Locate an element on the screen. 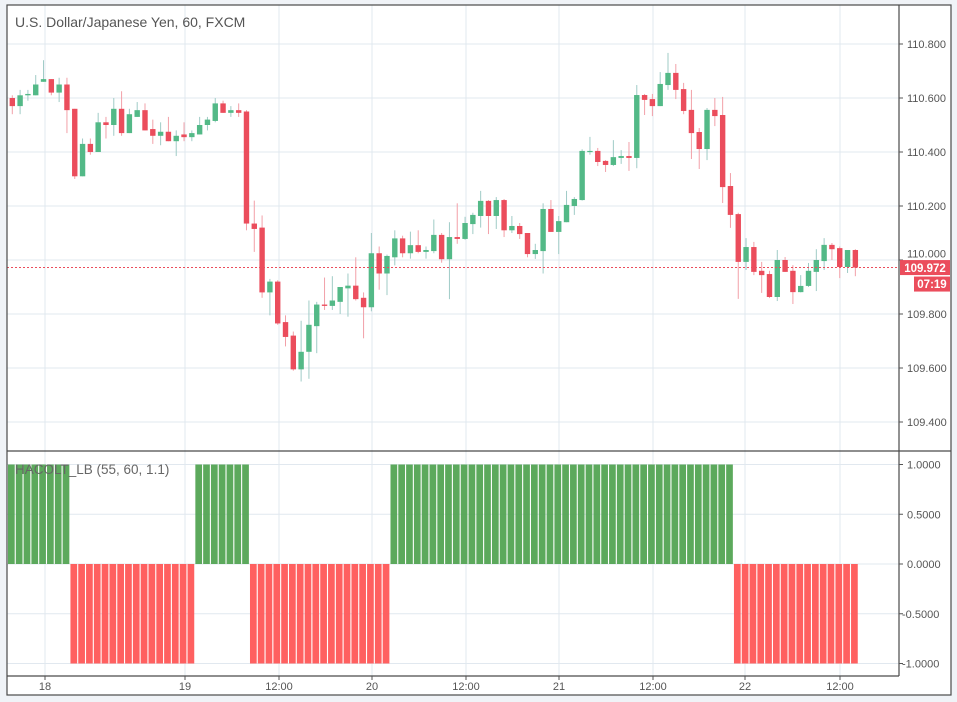  time-tick-label: 12:00 is located at coordinates (466, 687).